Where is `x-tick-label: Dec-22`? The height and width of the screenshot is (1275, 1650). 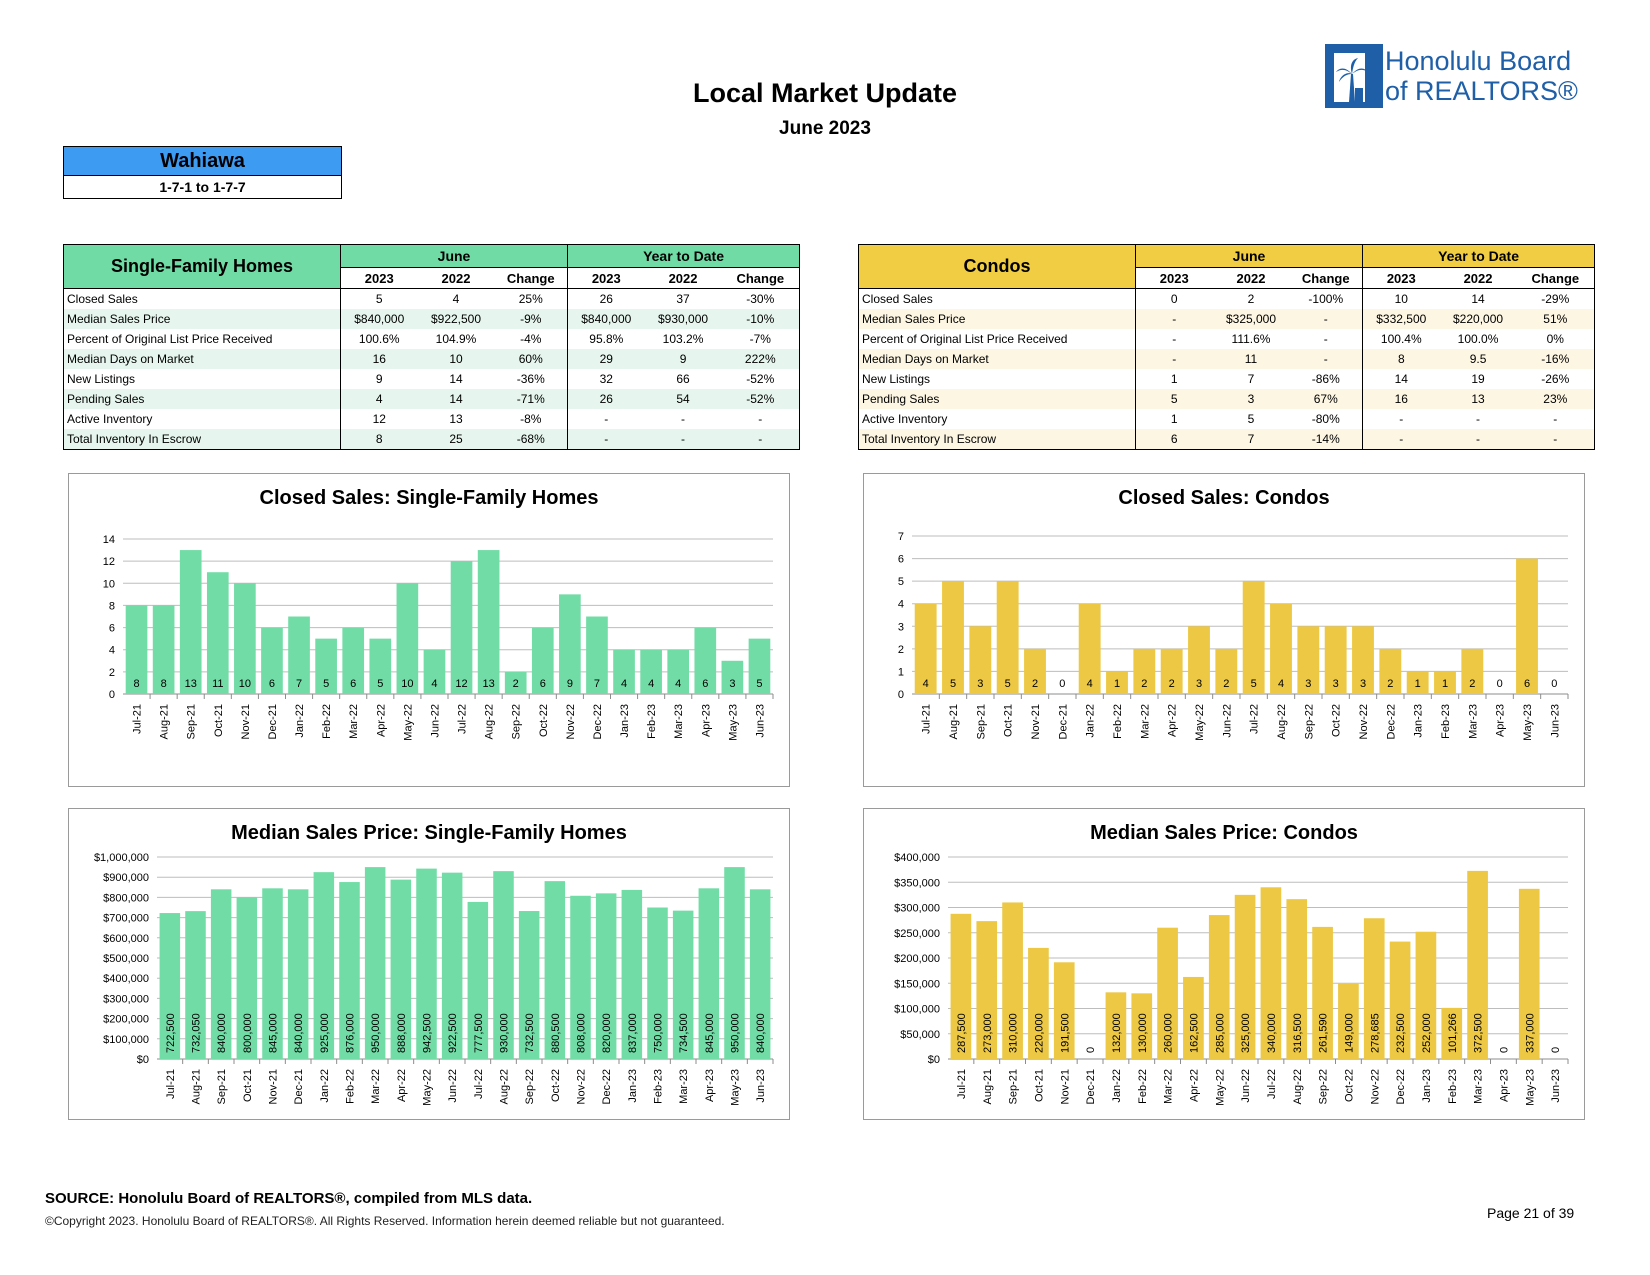
x-tick-label: Dec-22 is located at coordinates (598, 721).